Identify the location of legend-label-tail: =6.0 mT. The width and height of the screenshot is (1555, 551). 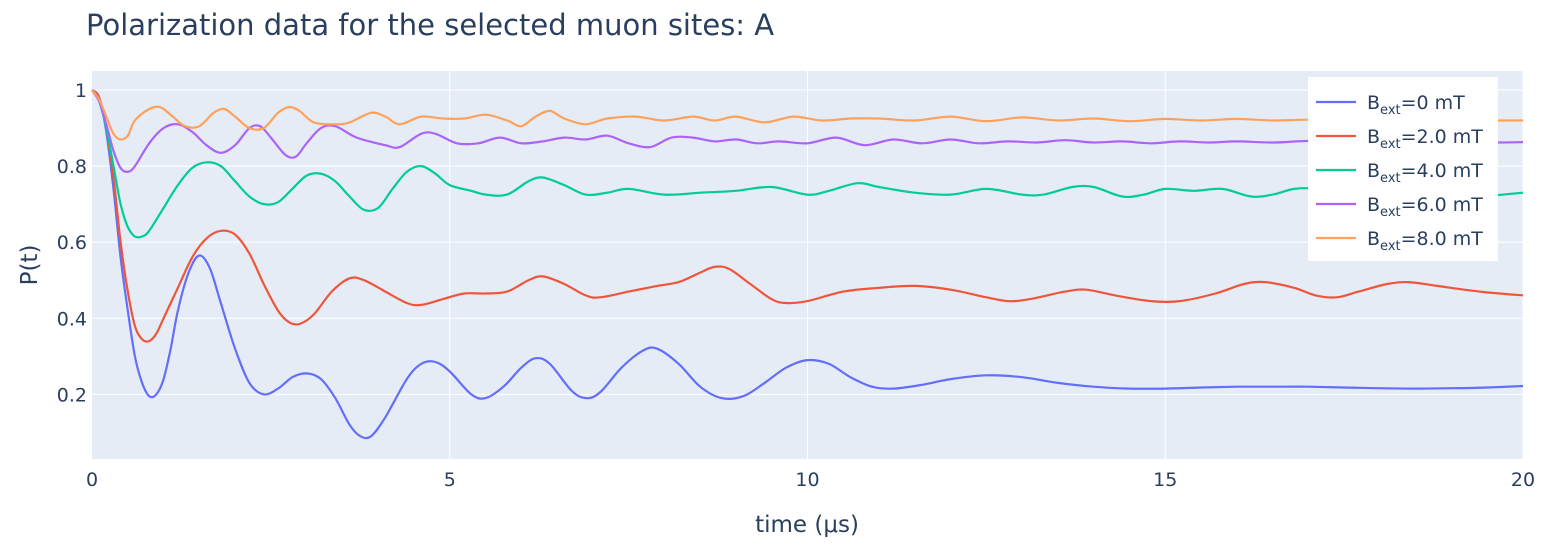
(1442, 205).